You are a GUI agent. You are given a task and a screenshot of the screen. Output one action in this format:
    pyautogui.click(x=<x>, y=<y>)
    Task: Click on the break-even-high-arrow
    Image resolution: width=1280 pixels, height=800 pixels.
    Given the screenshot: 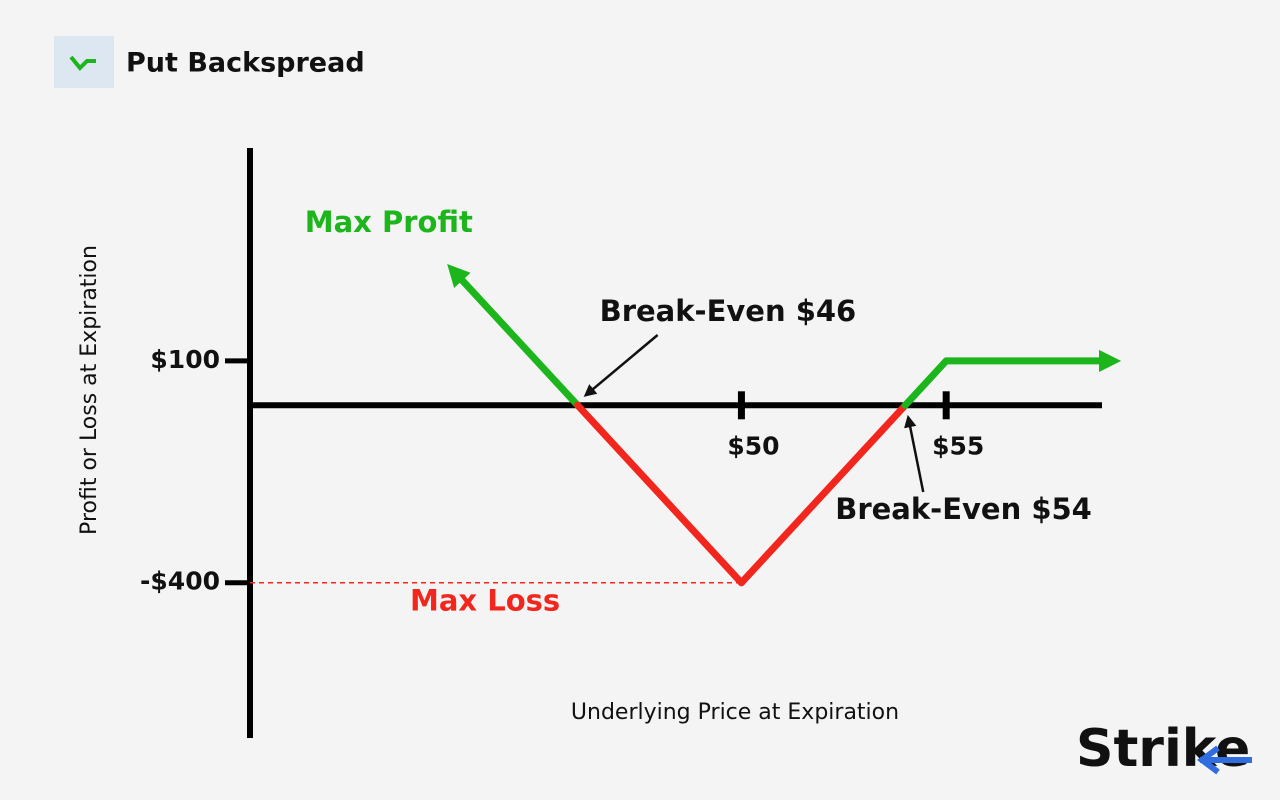 What is the action you would take?
    pyautogui.click(x=914, y=453)
    